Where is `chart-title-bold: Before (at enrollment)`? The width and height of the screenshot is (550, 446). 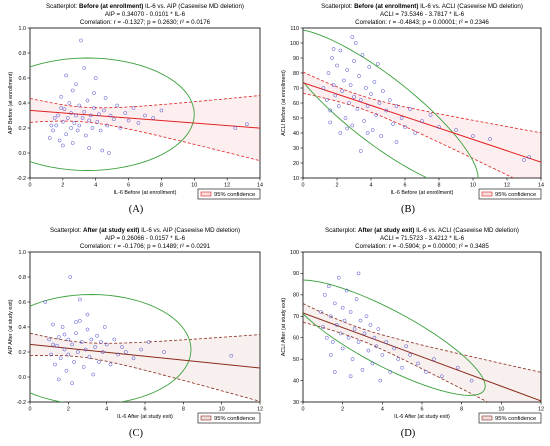
chart-title-bold: Before (at enrollment) is located at coordinates (386, 6).